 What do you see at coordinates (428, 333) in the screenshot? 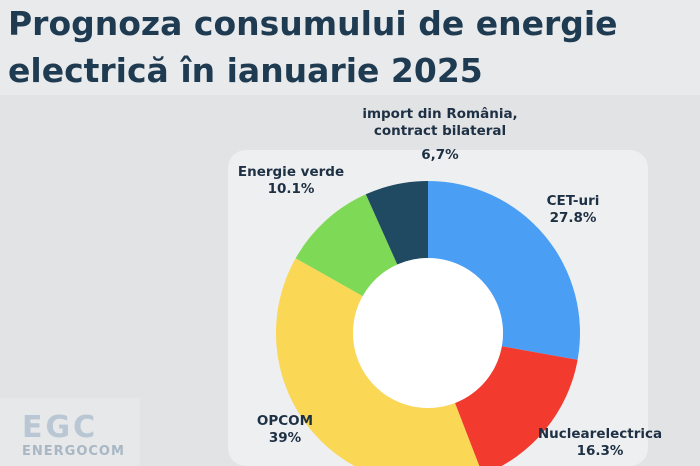
I see `donut-hole` at bounding box center [428, 333].